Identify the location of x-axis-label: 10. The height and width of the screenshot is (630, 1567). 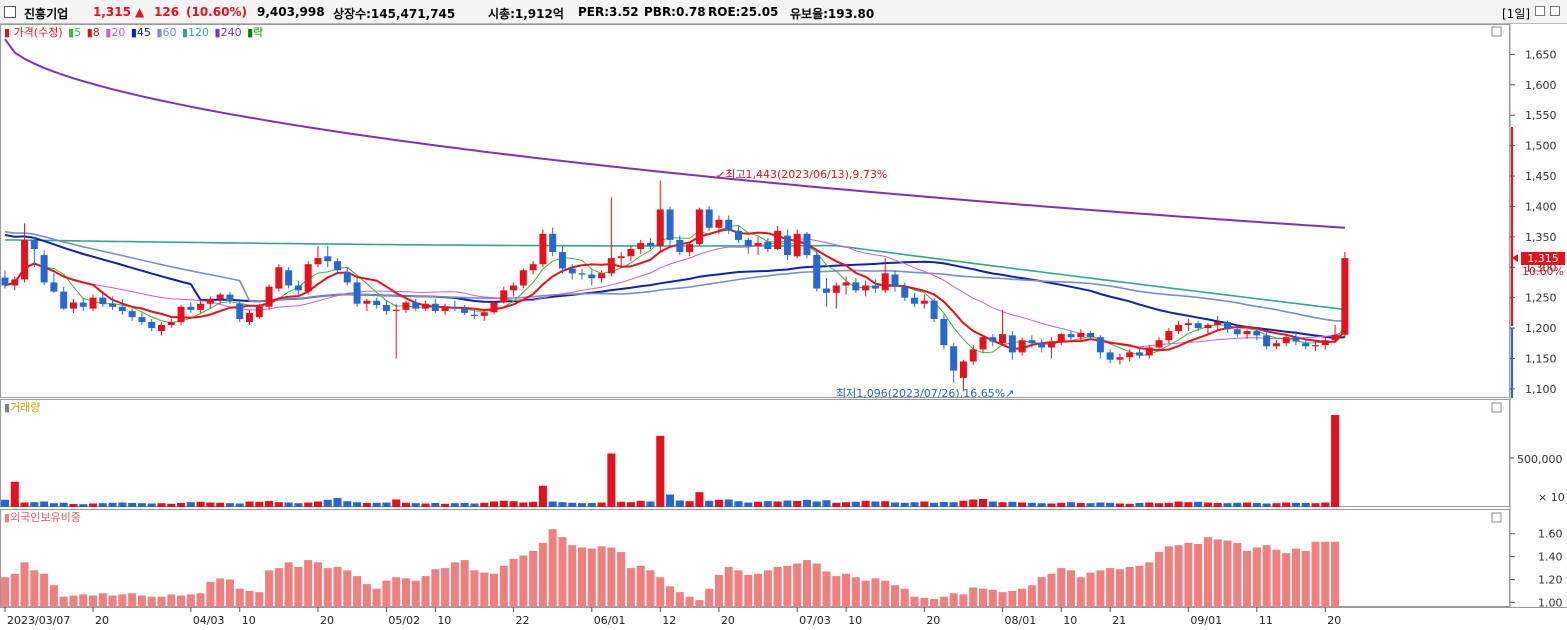
(1070, 620).